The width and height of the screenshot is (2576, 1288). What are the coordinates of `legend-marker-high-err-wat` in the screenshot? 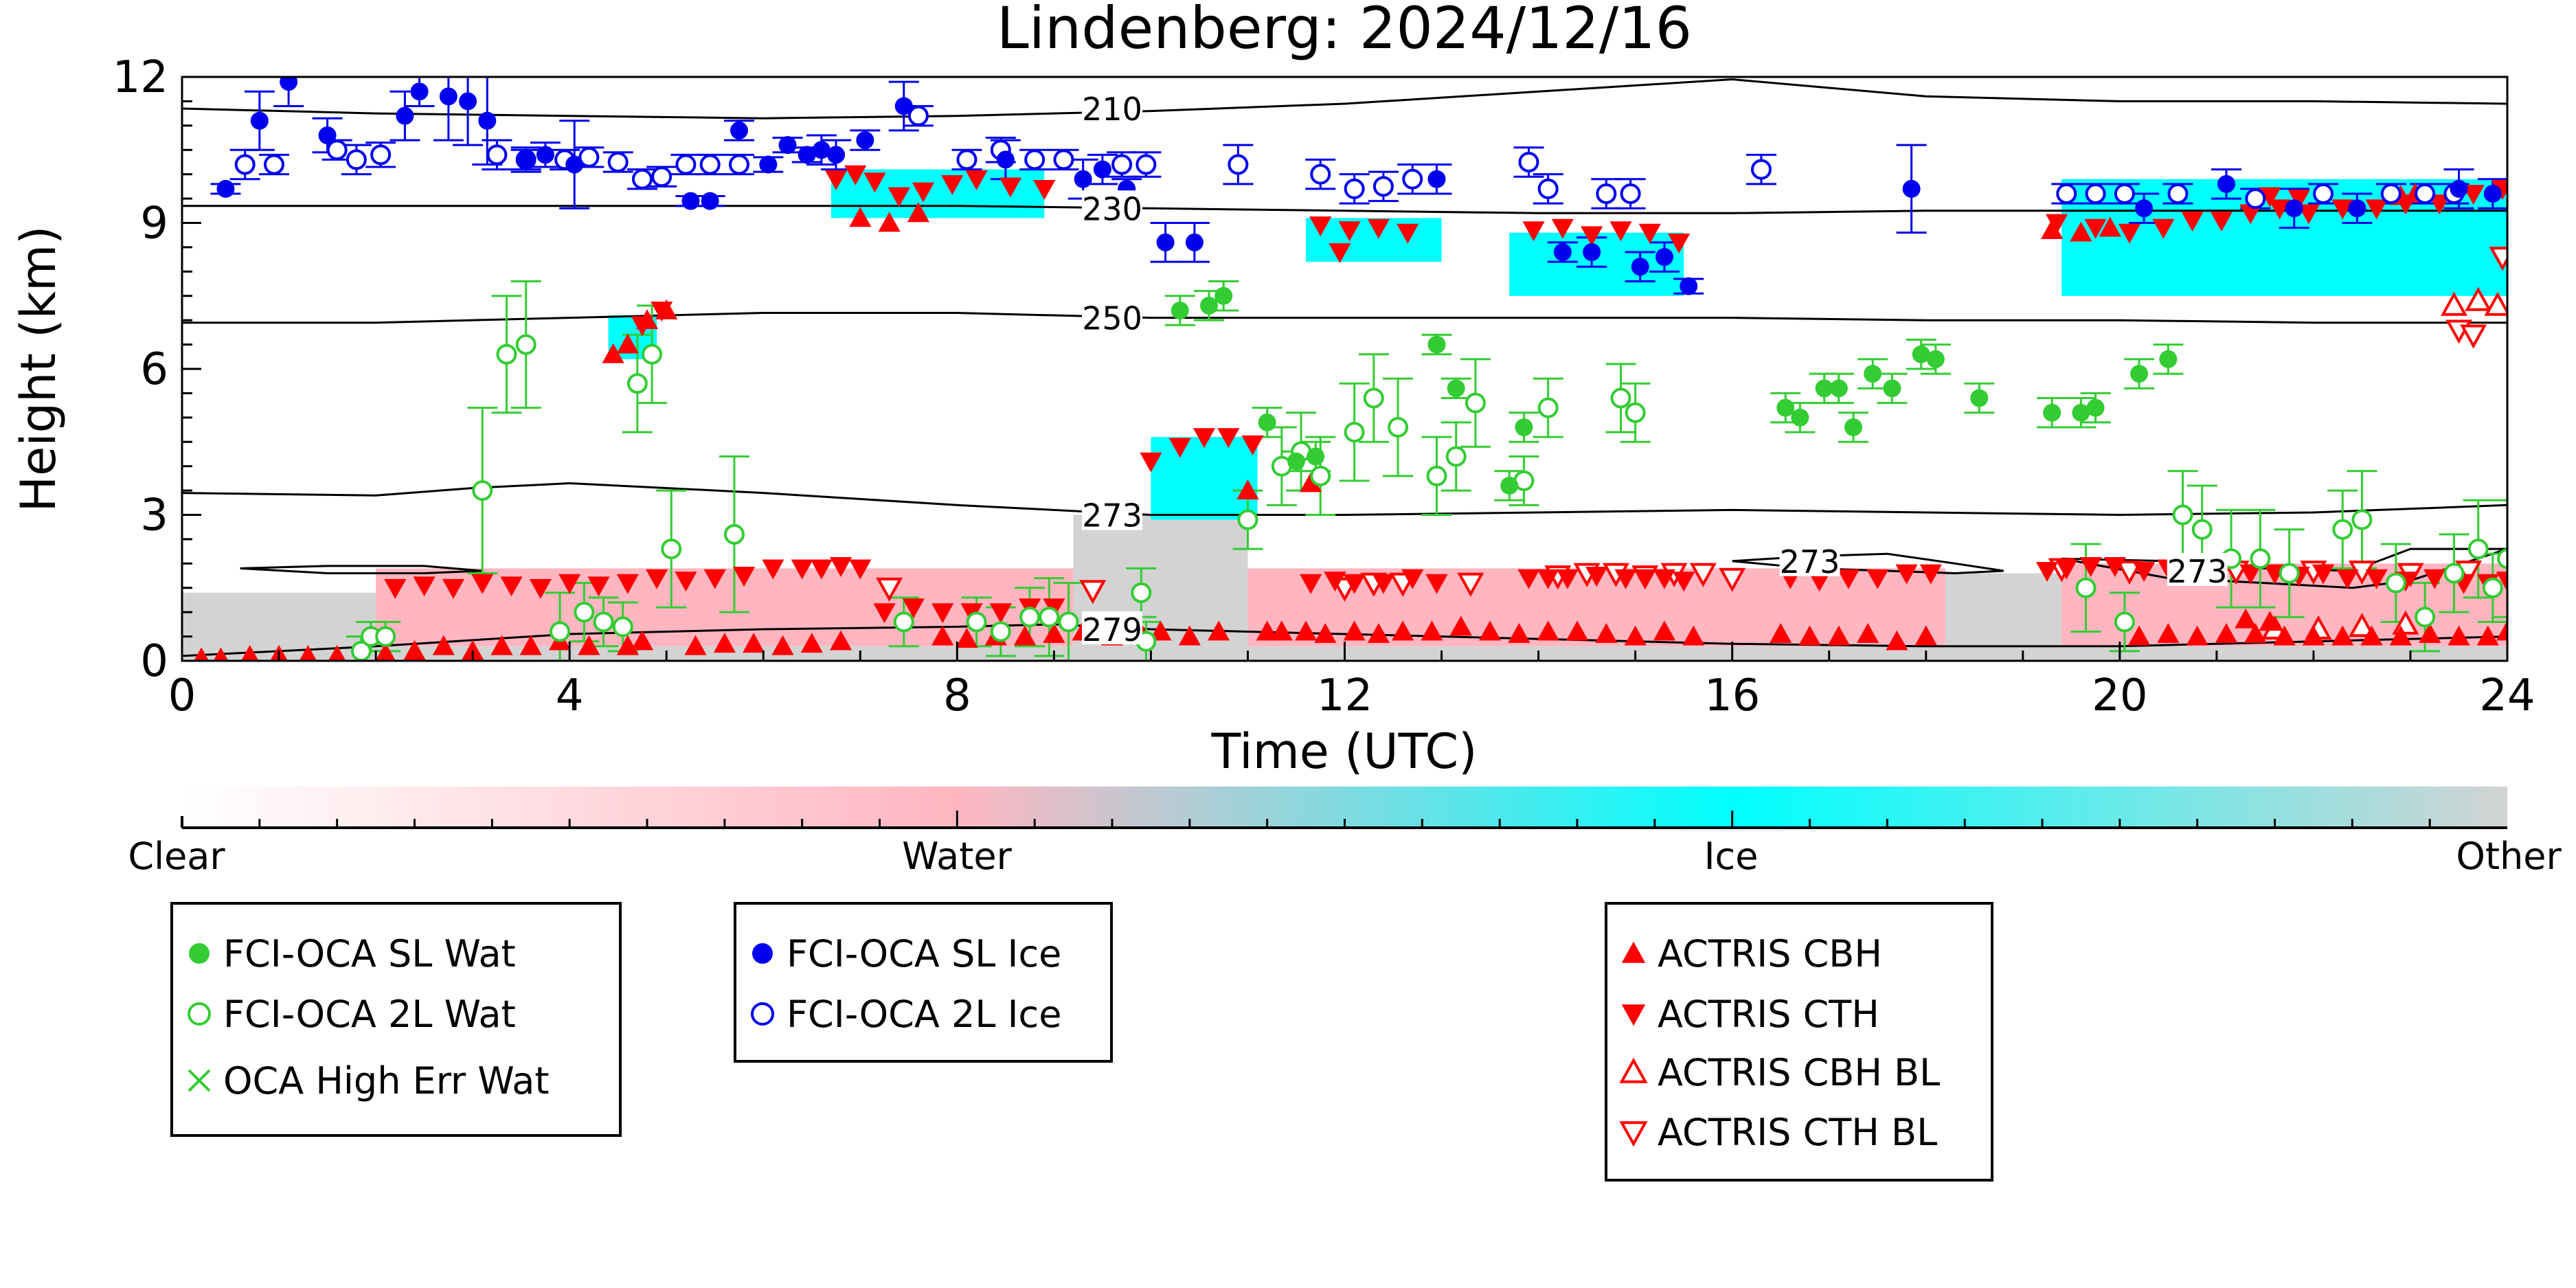 It's located at (199, 1080).